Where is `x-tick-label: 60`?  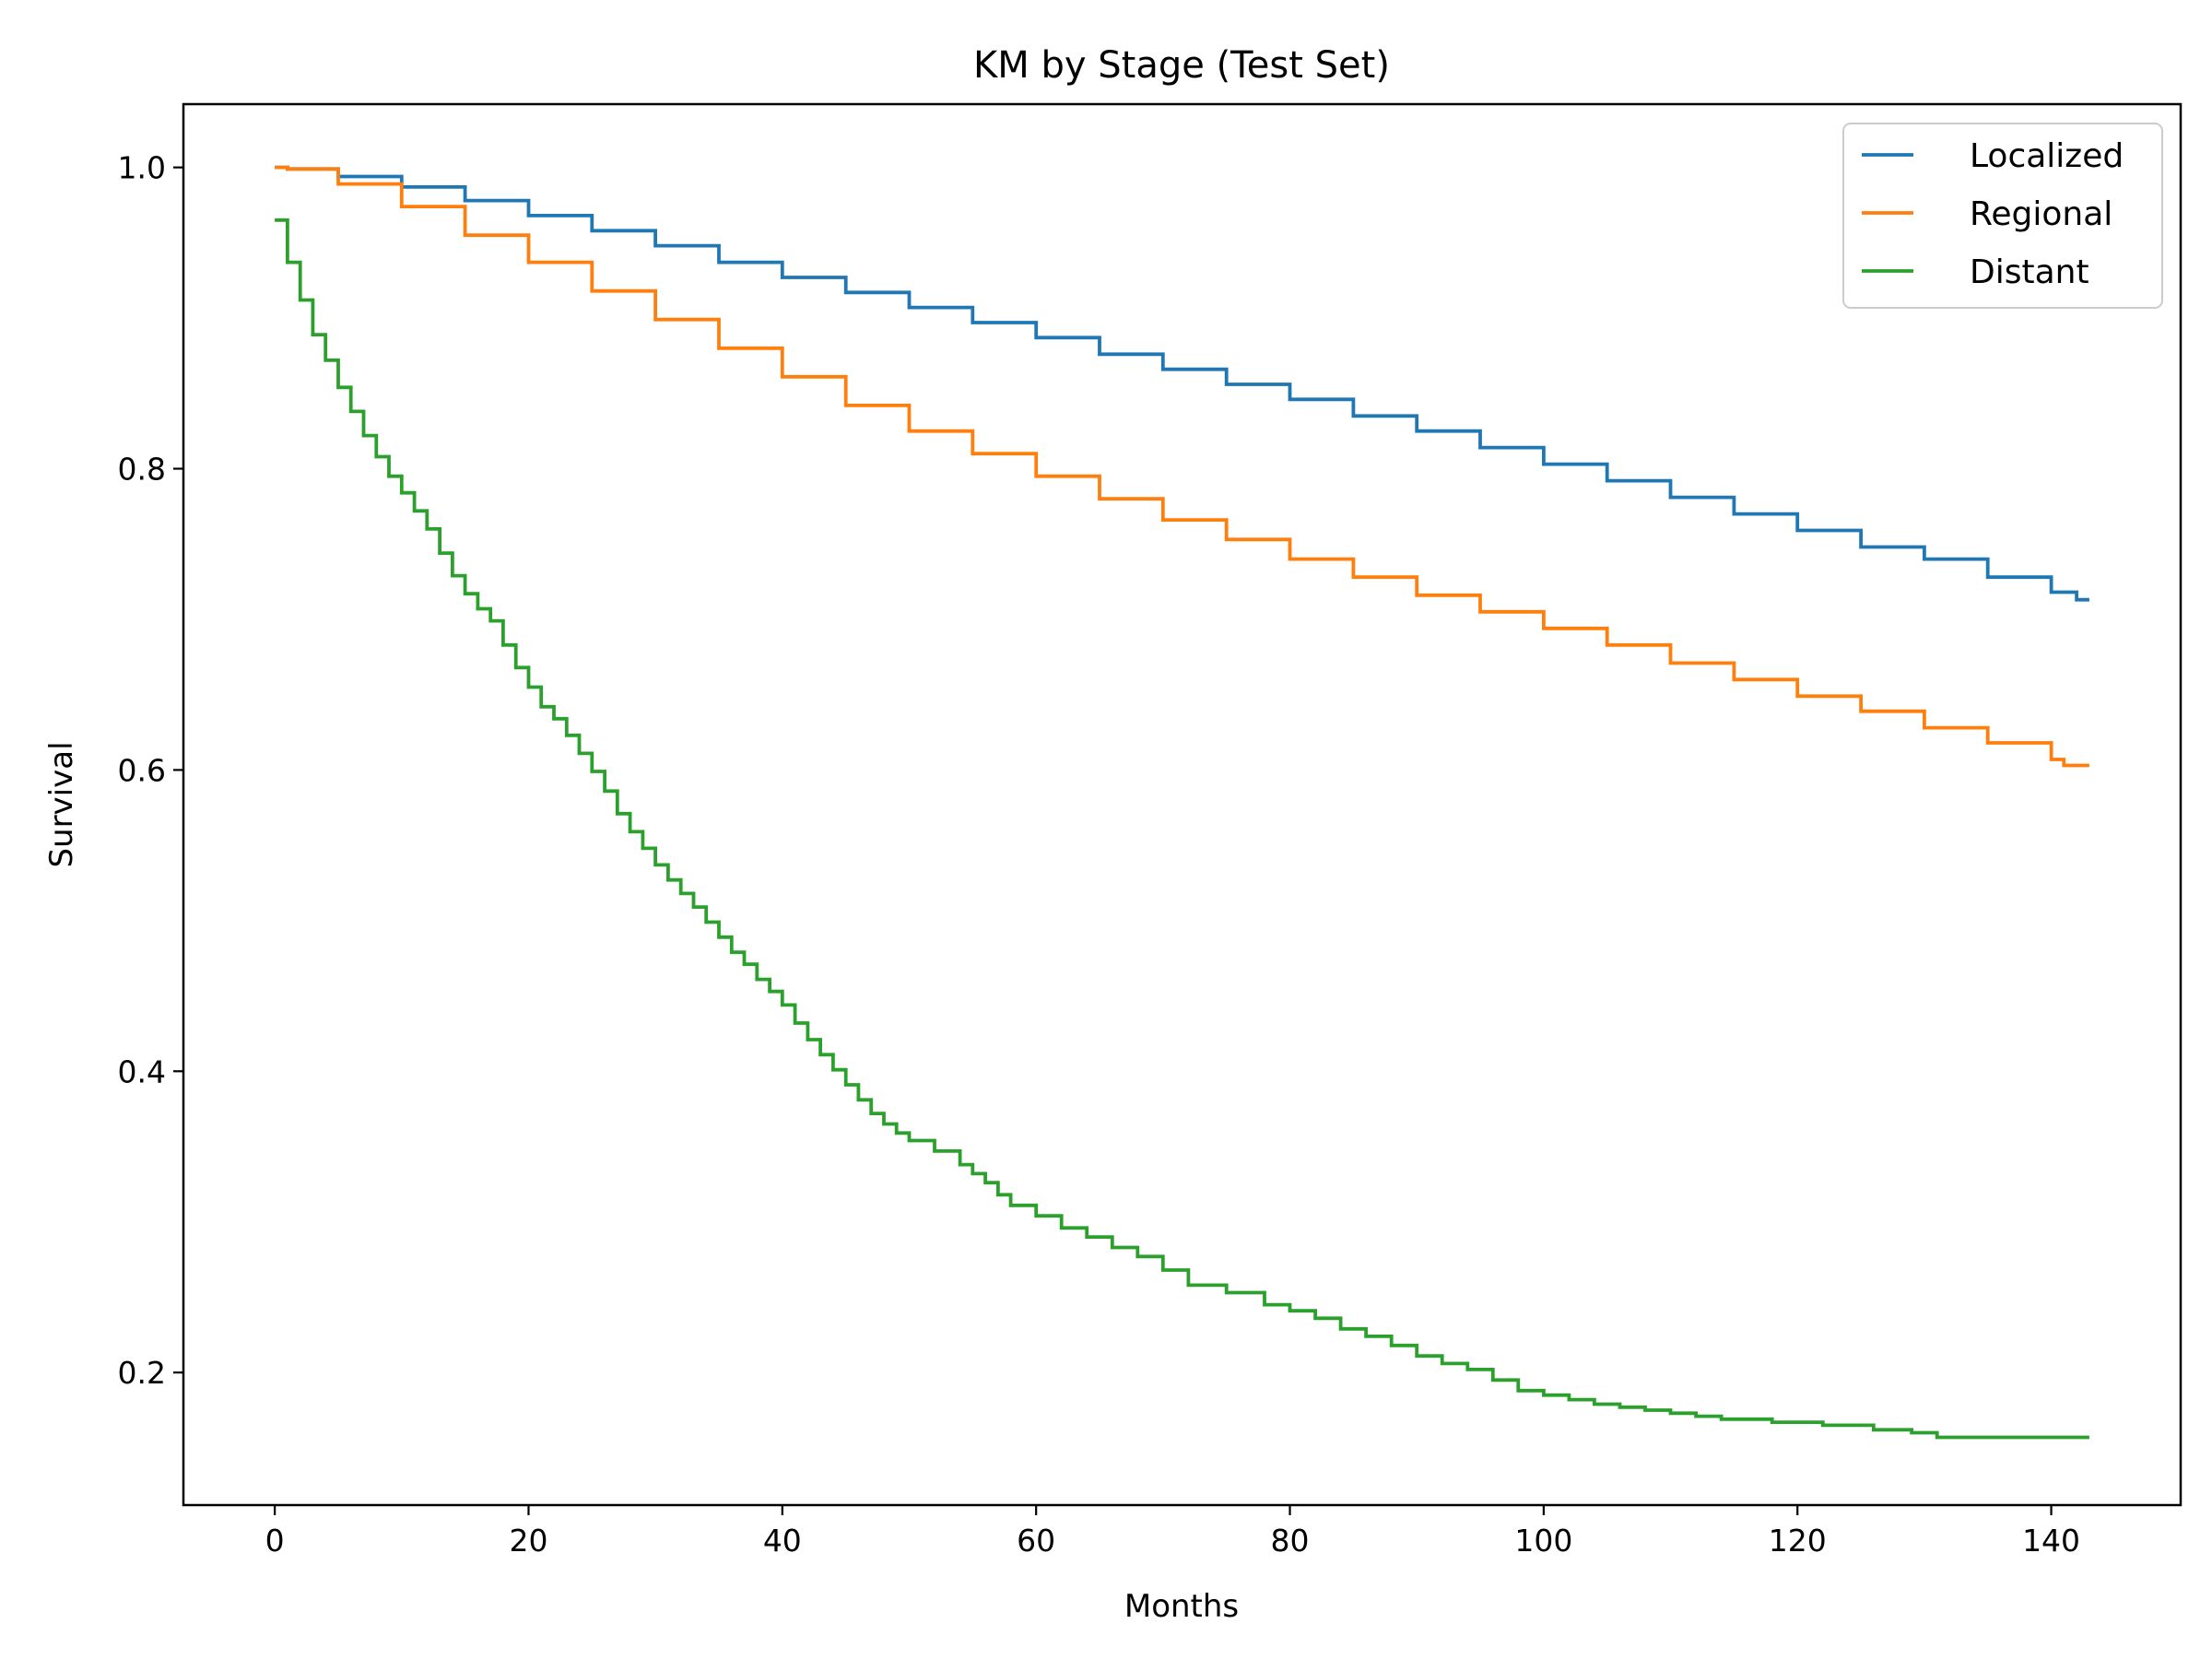 x-tick-label: 60 is located at coordinates (1036, 1541).